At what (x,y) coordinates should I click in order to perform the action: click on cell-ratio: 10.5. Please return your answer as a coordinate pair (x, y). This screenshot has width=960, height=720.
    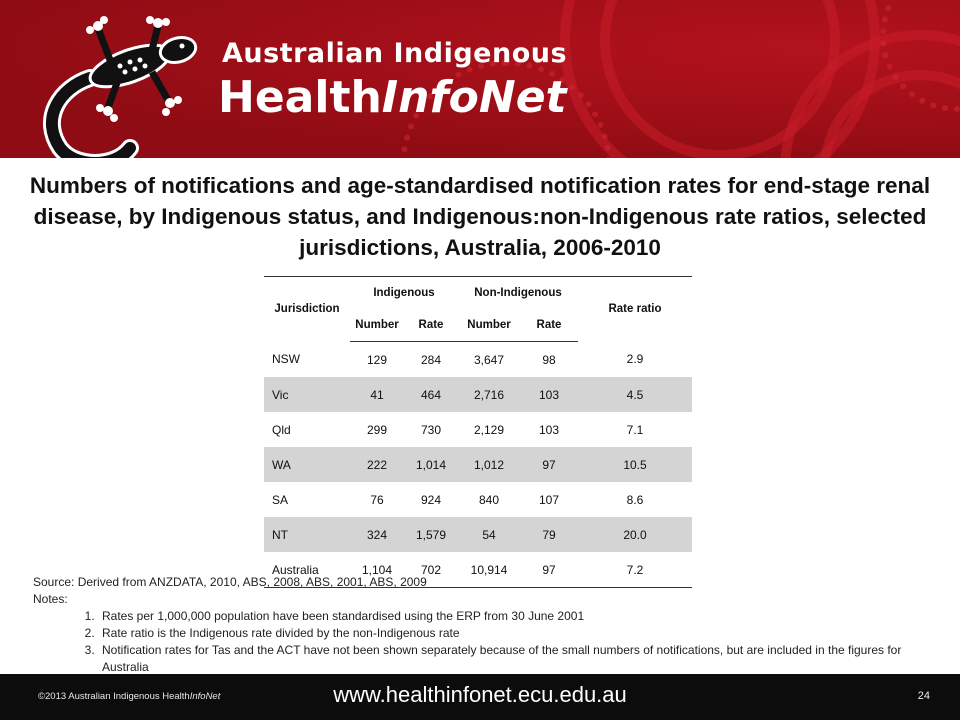
    Looking at the image, I should click on (635, 464).